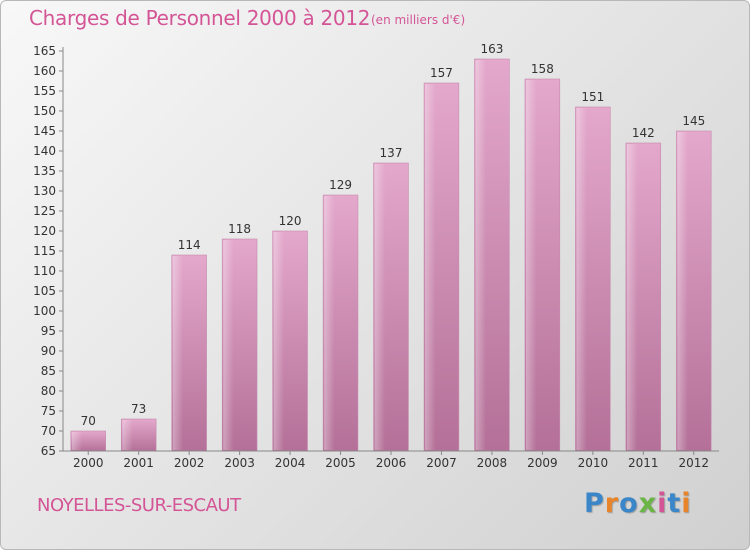 The width and height of the screenshot is (750, 550). I want to click on y-tick-label: 85, so click(48, 371).